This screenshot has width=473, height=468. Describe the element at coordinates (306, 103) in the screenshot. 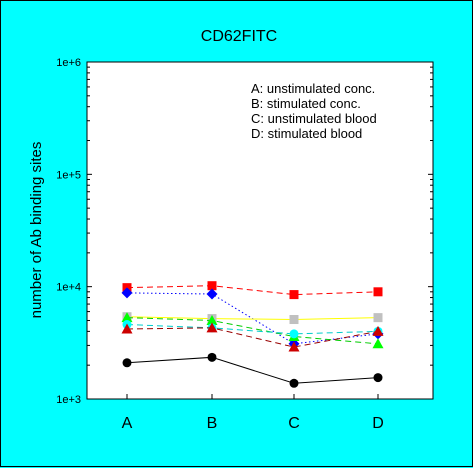

I see `legend-entry: B: stimulated conc.` at that location.